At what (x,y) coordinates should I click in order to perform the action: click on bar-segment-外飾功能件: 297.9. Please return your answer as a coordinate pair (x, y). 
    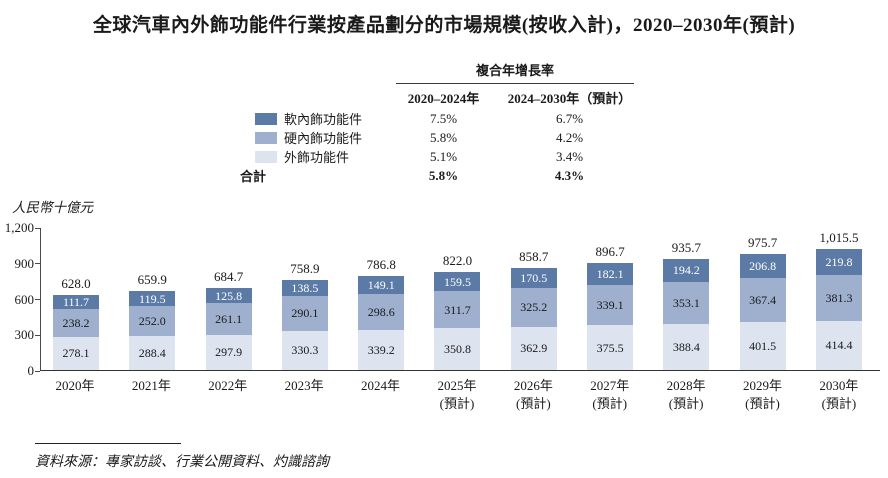
    Looking at the image, I should click on (228, 352).